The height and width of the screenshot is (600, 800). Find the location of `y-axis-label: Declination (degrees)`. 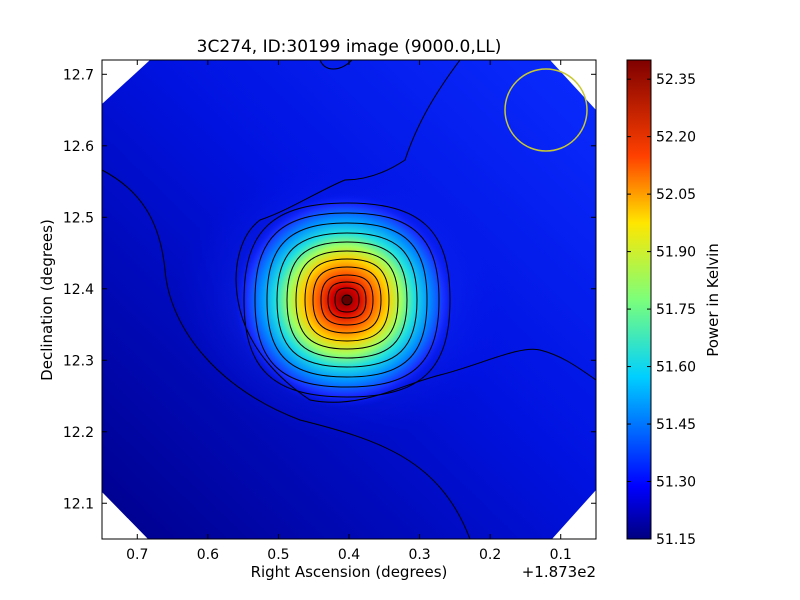

y-axis-label: Declination (degrees) is located at coordinates (47, 300).